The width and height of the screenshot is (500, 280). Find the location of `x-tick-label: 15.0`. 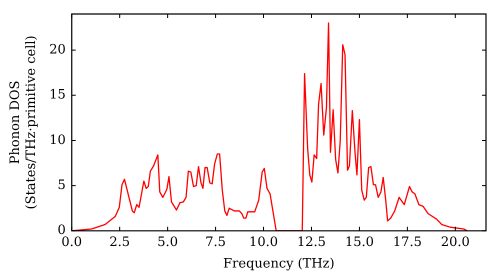

x-tick-label: 15.0 is located at coordinates (359, 242).